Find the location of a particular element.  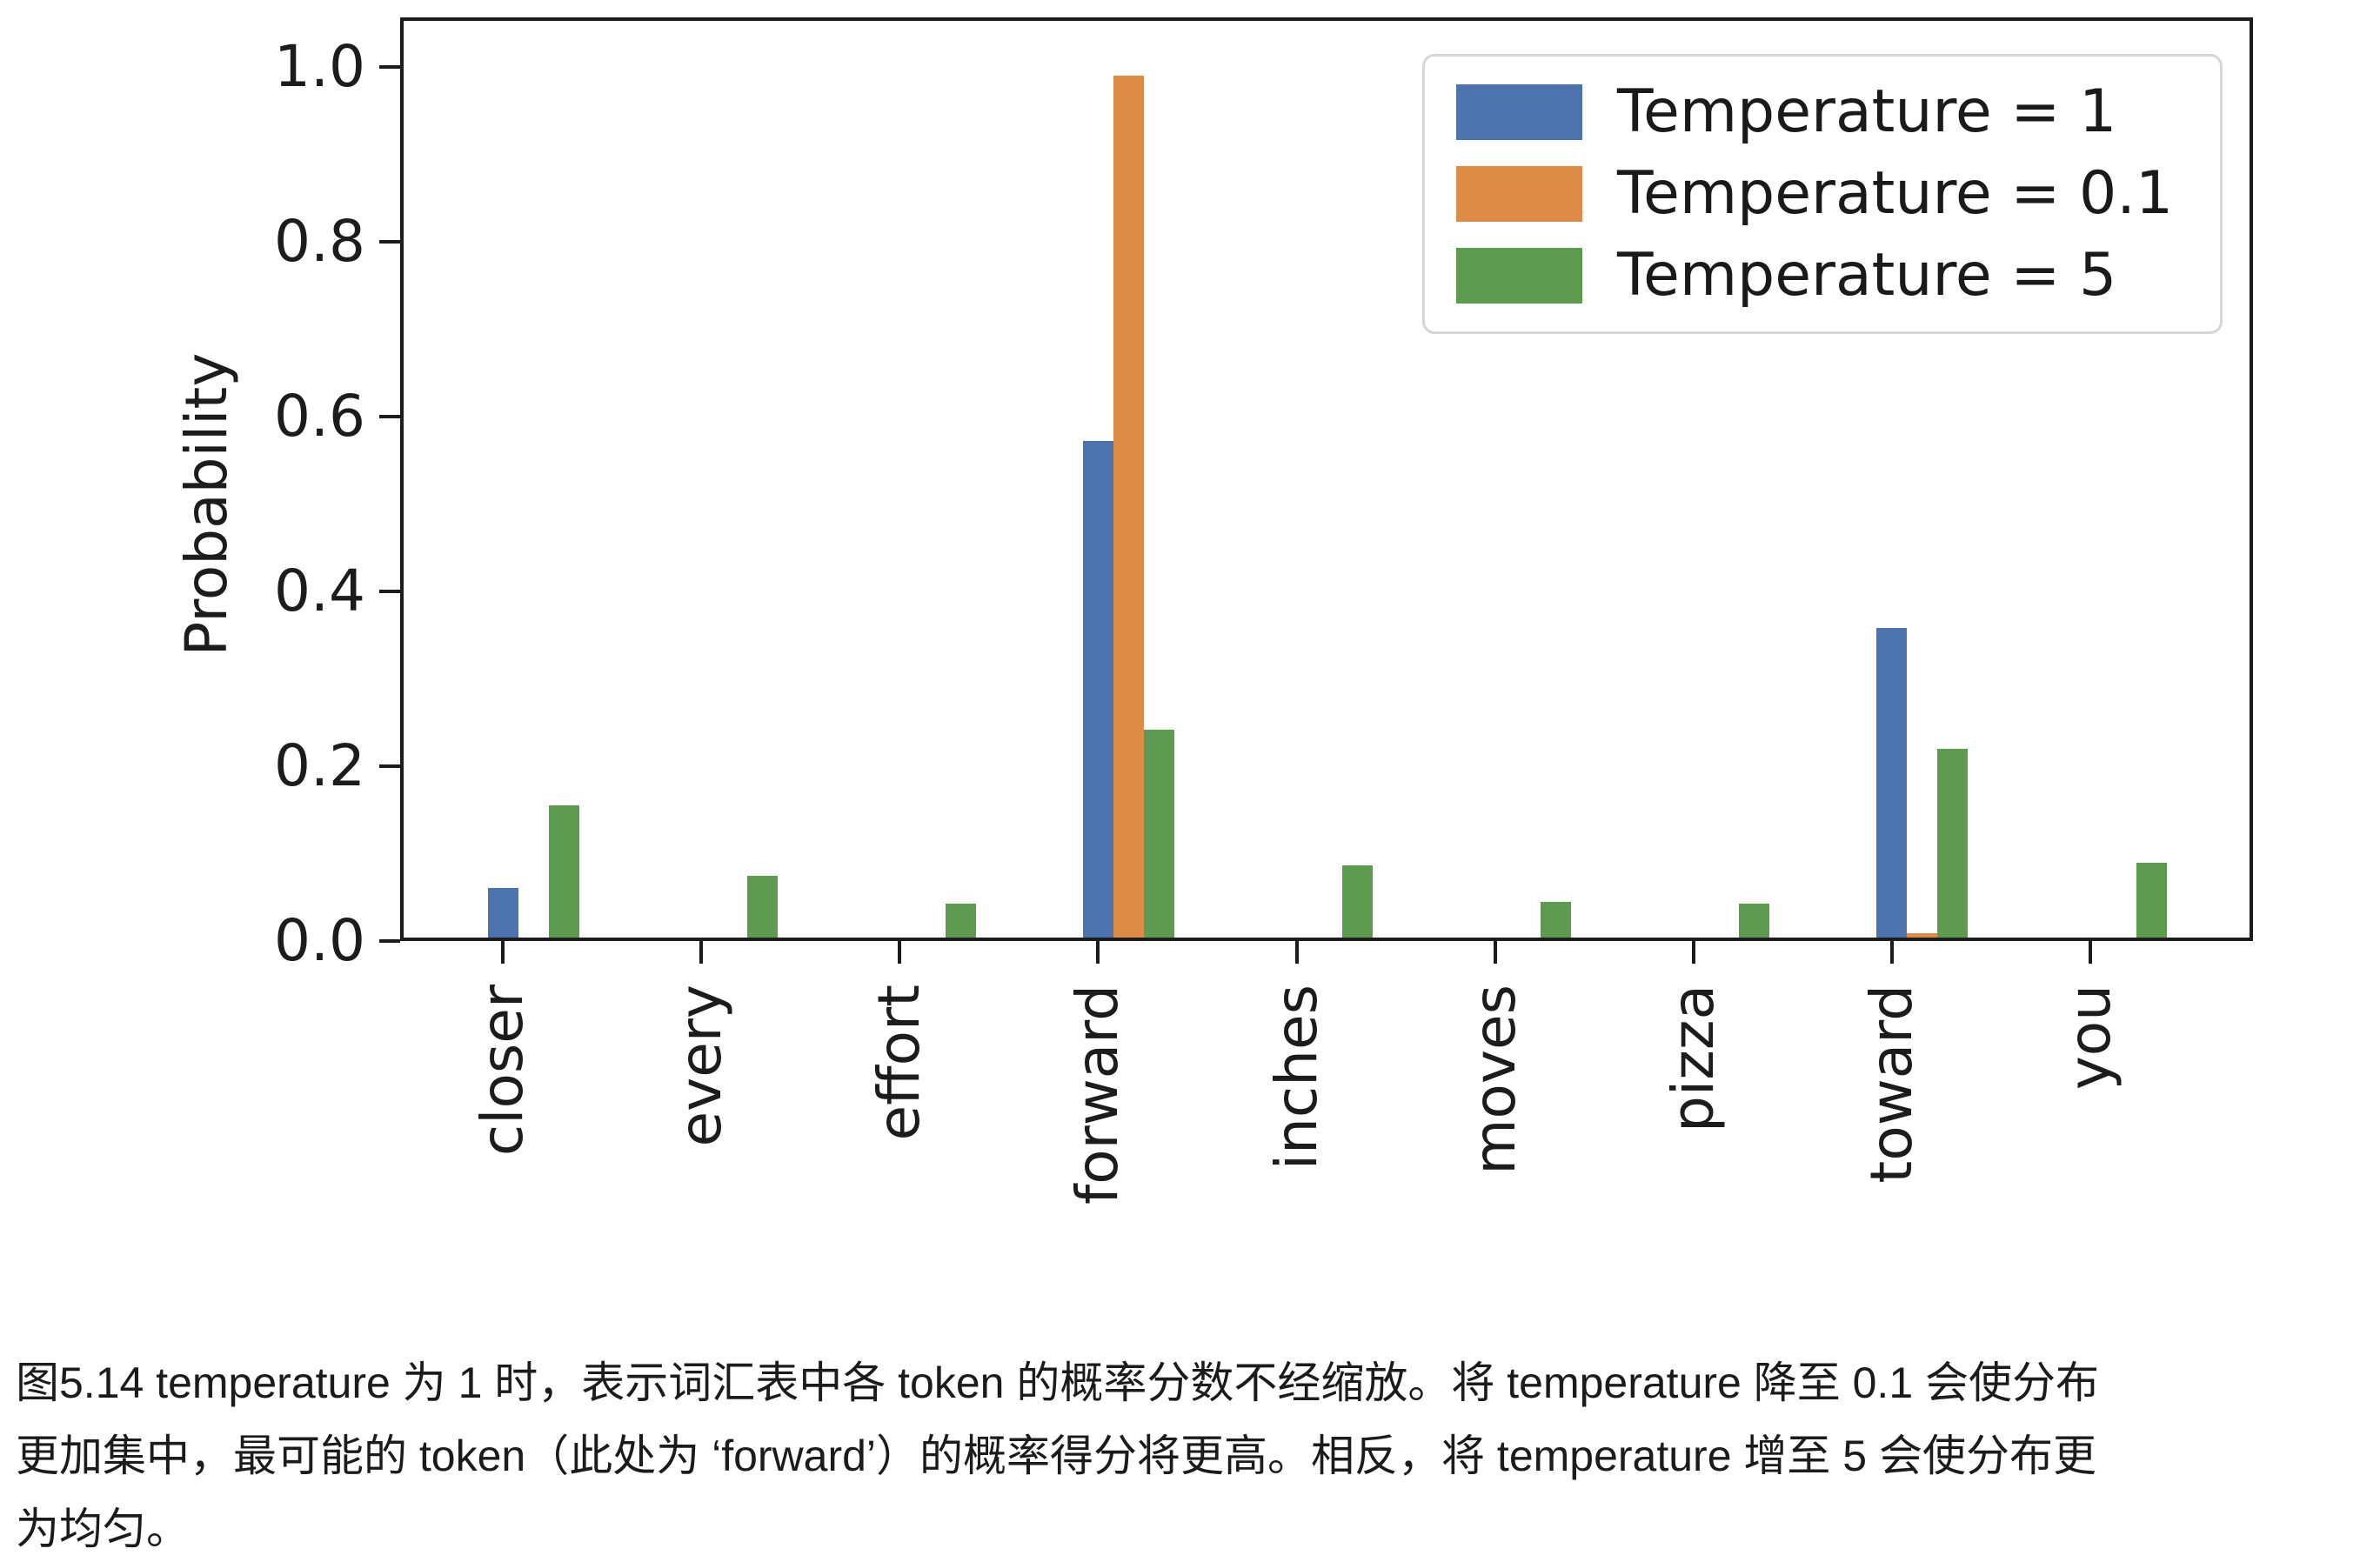

y-tick-label: 1.0 is located at coordinates (319, 66).